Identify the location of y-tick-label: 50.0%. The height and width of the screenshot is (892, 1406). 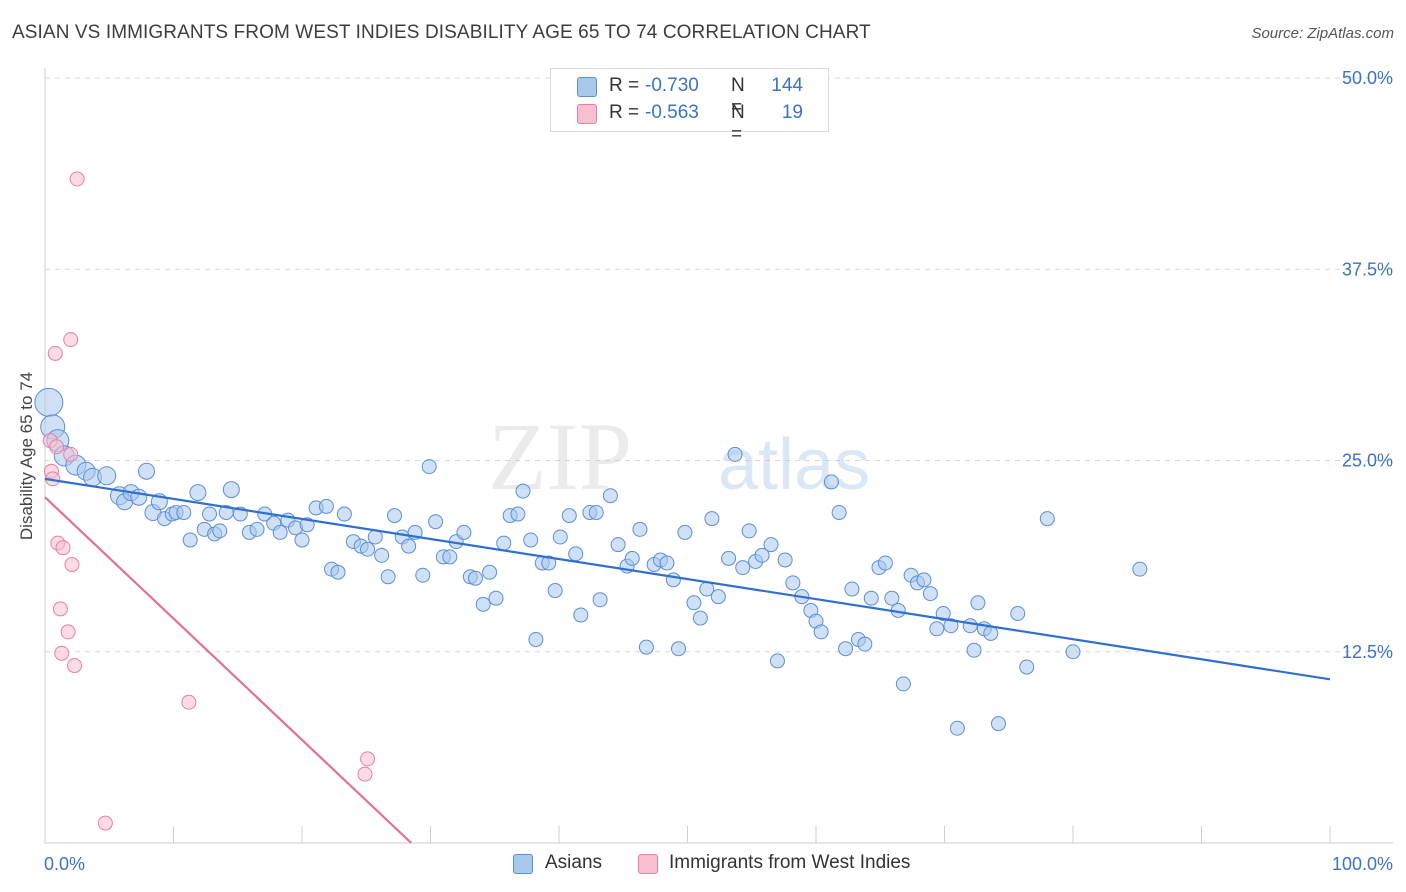
(1367, 78).